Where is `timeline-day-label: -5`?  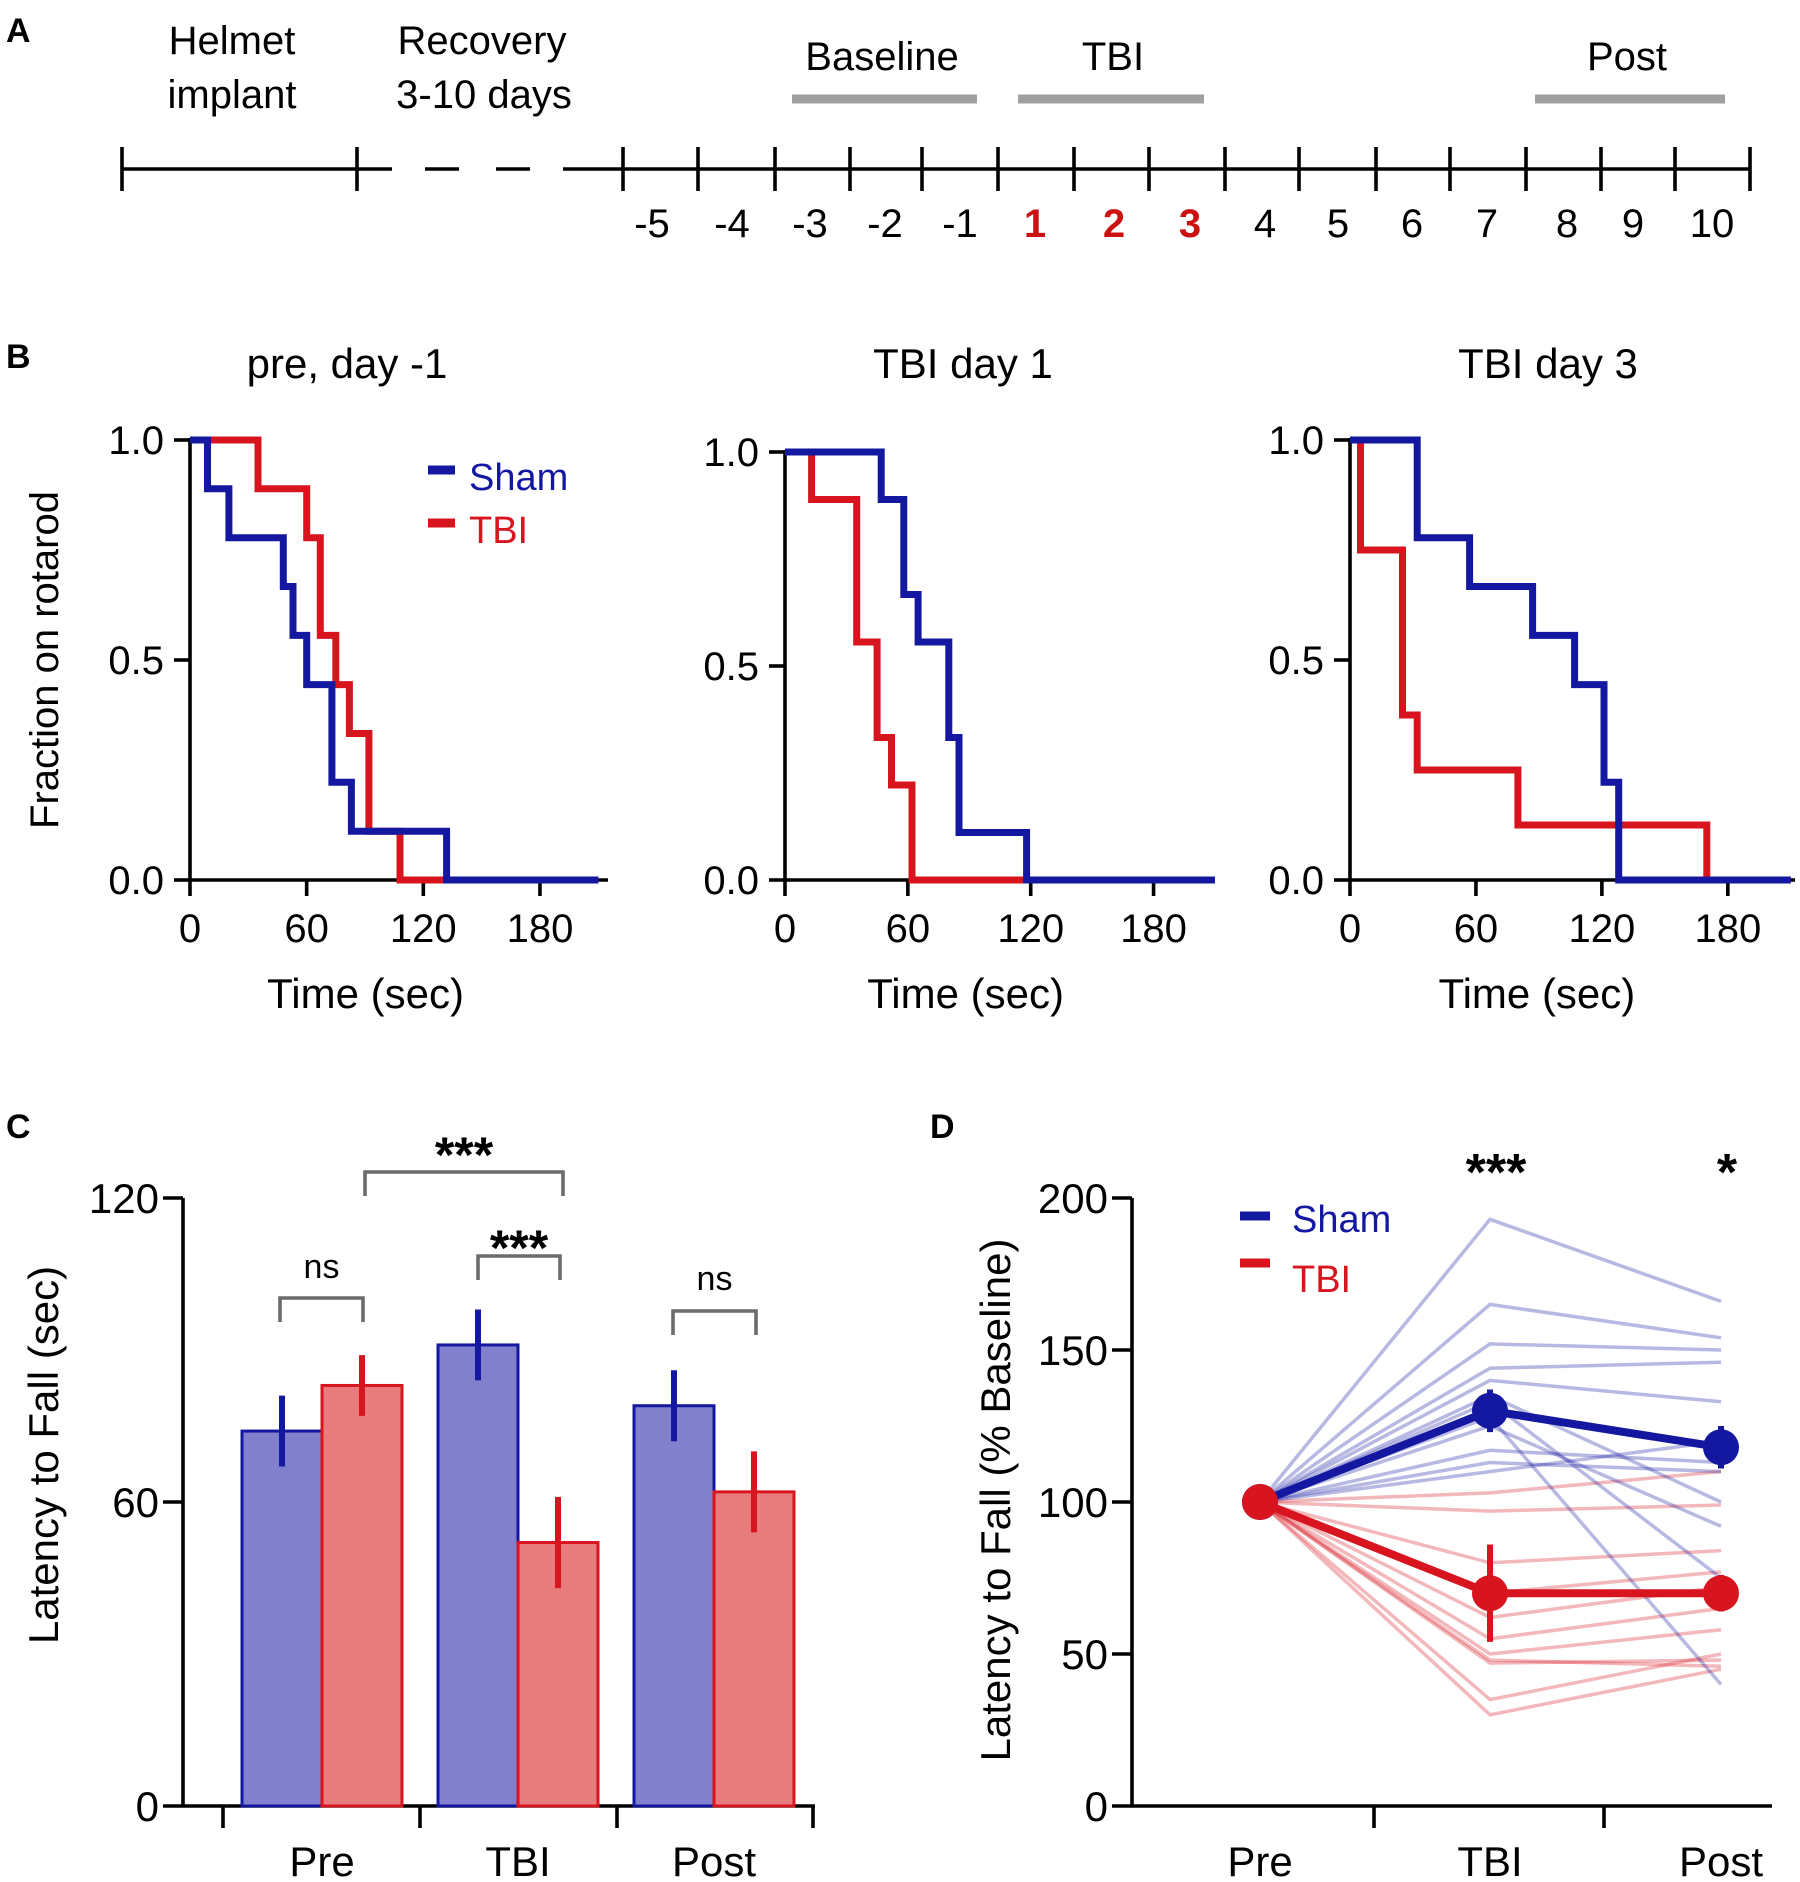
timeline-day-label: -5 is located at coordinates (652, 224).